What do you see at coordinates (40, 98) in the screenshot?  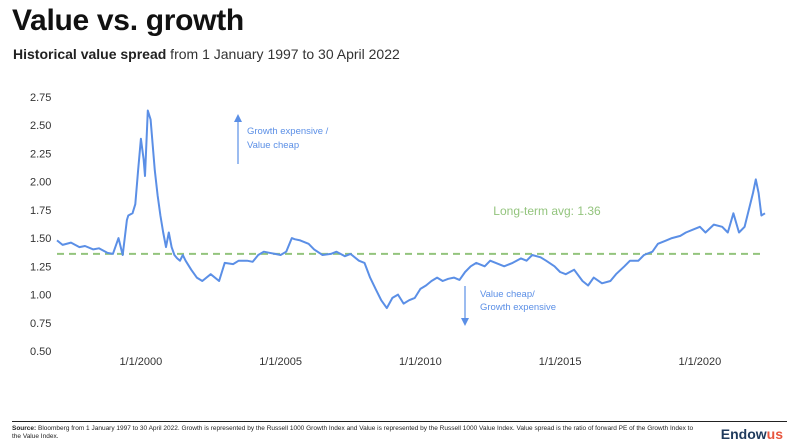 I see `y-tick-label: 2.75` at bounding box center [40, 98].